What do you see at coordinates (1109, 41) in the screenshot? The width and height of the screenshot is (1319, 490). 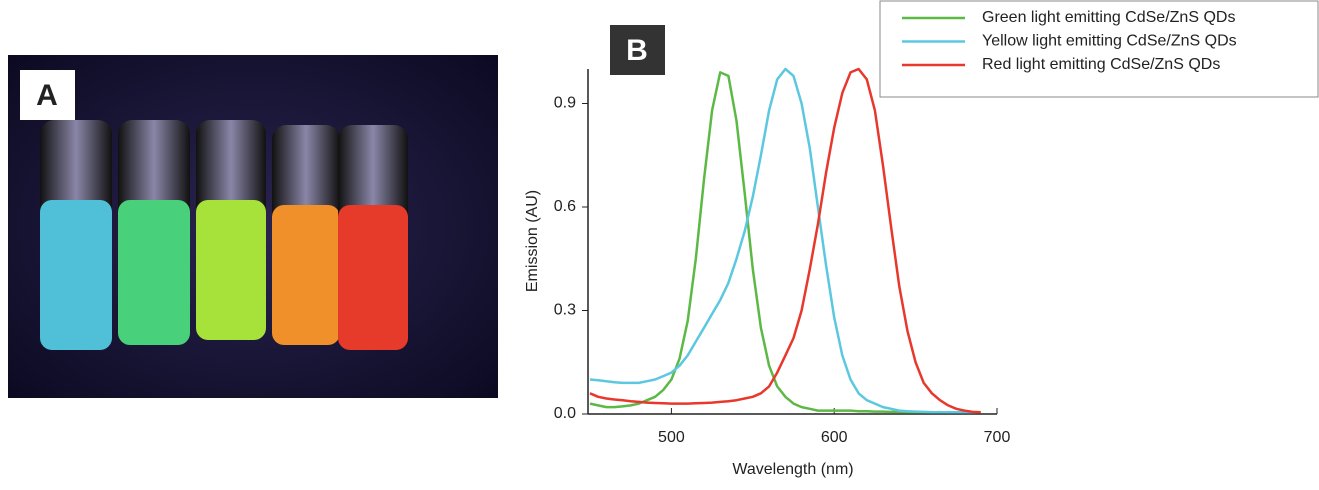 I see `legend-label: Yellow light emitting CdSe/ZnS QDs` at bounding box center [1109, 41].